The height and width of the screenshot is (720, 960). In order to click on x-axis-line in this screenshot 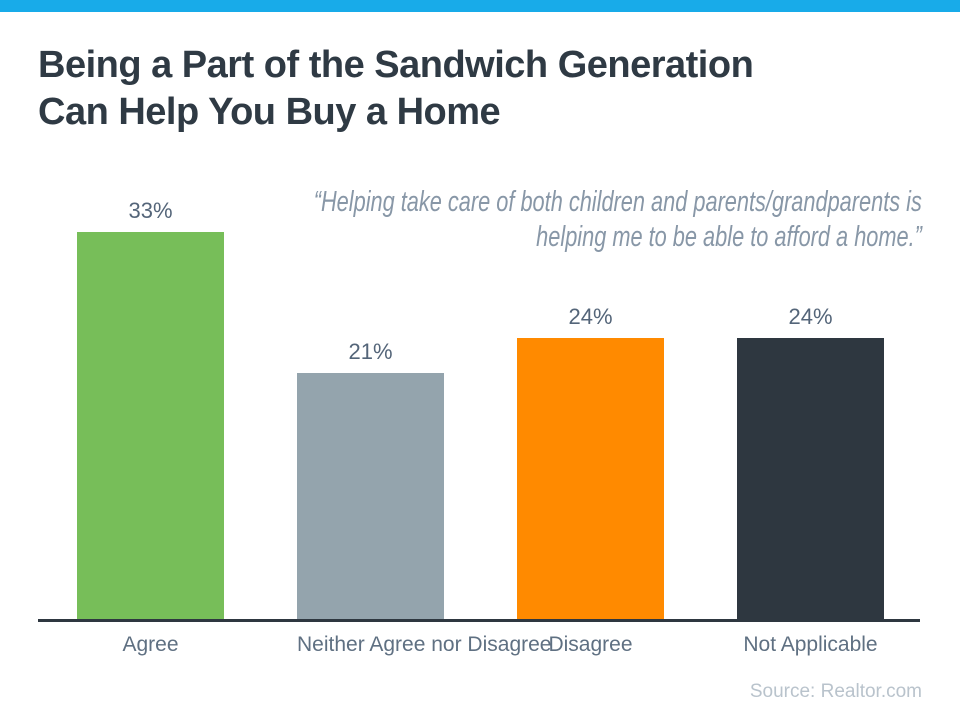, I will do `click(479, 620)`.